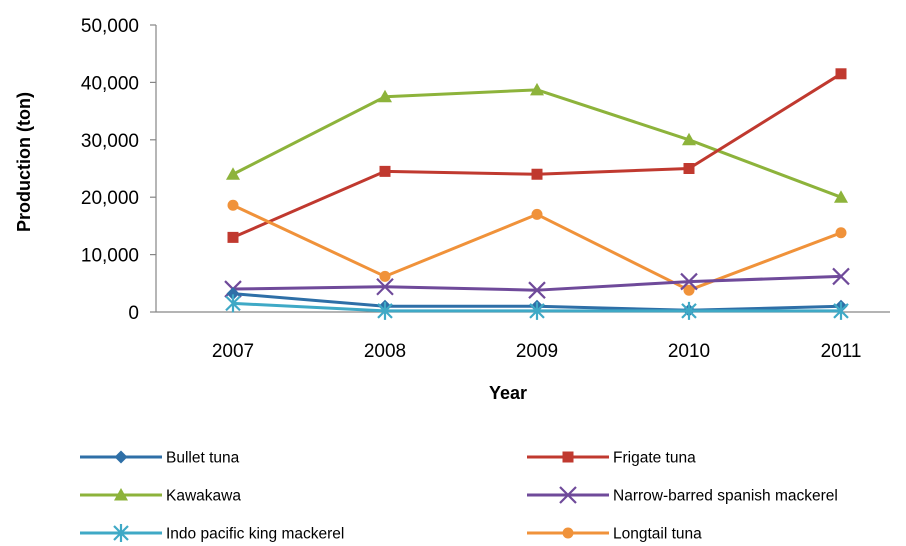 The image size is (906, 546). Describe the element at coordinates (841, 351) in the screenshot. I see `x-tick-label: 2011` at that location.